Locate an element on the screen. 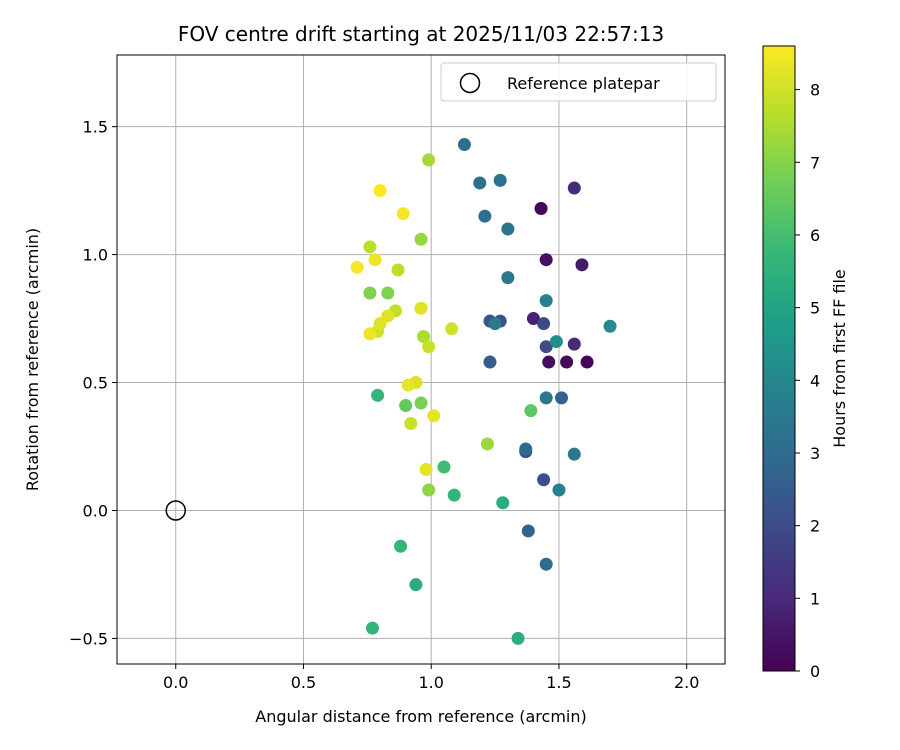 The height and width of the screenshot is (750, 900). x-axis-ticks: 0.0 0.5 1.0 1.5 2.0 is located at coordinates (431, 678).